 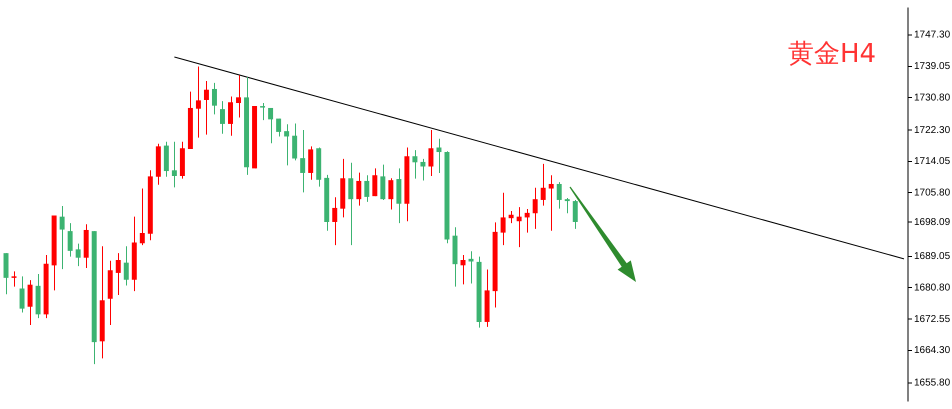 I want to click on y-tick-label: 1655.80, so click(x=932, y=383).